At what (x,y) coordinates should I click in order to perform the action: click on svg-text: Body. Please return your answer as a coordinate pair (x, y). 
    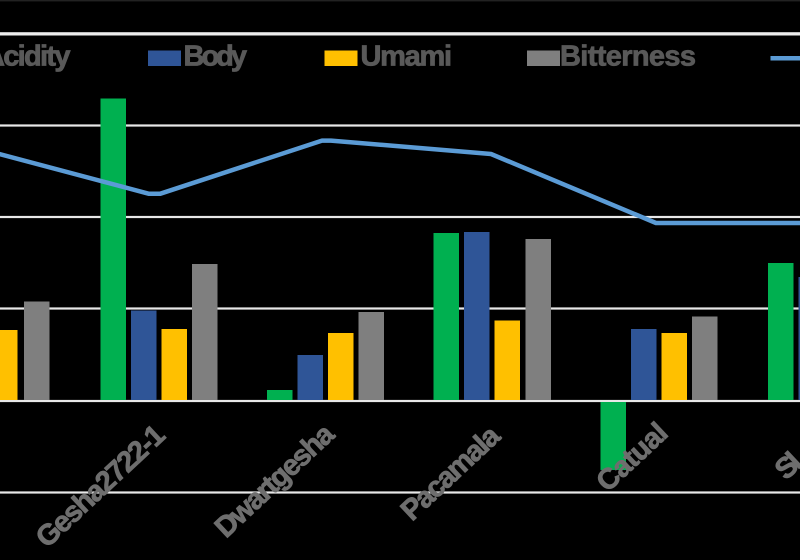
    Looking at the image, I should click on (216, 57).